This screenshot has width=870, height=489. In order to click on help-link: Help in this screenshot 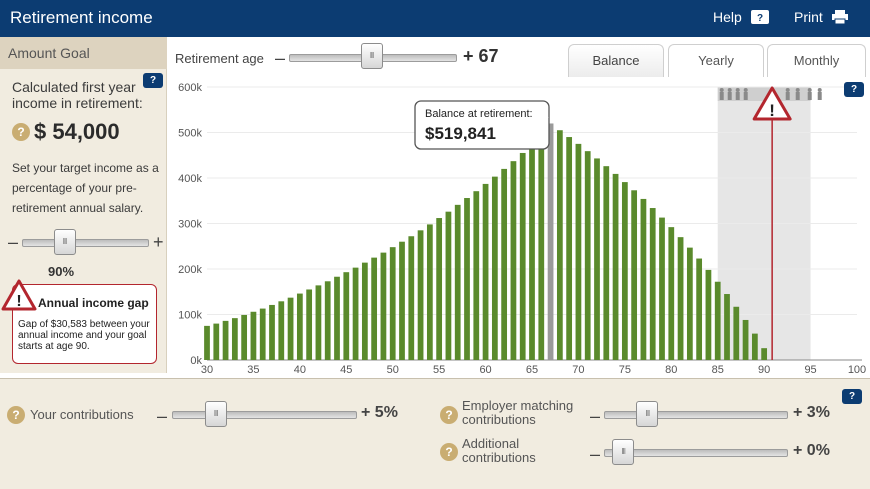, I will do `click(727, 17)`.